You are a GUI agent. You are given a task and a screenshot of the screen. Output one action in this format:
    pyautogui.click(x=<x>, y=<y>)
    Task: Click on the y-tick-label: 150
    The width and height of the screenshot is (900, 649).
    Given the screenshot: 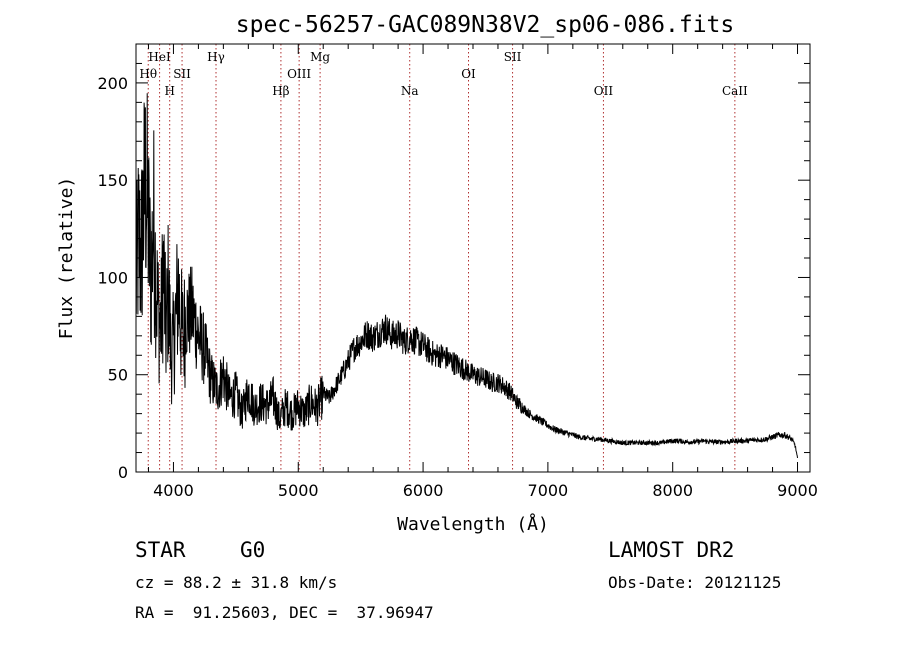 What is the action you would take?
    pyautogui.click(x=112, y=180)
    